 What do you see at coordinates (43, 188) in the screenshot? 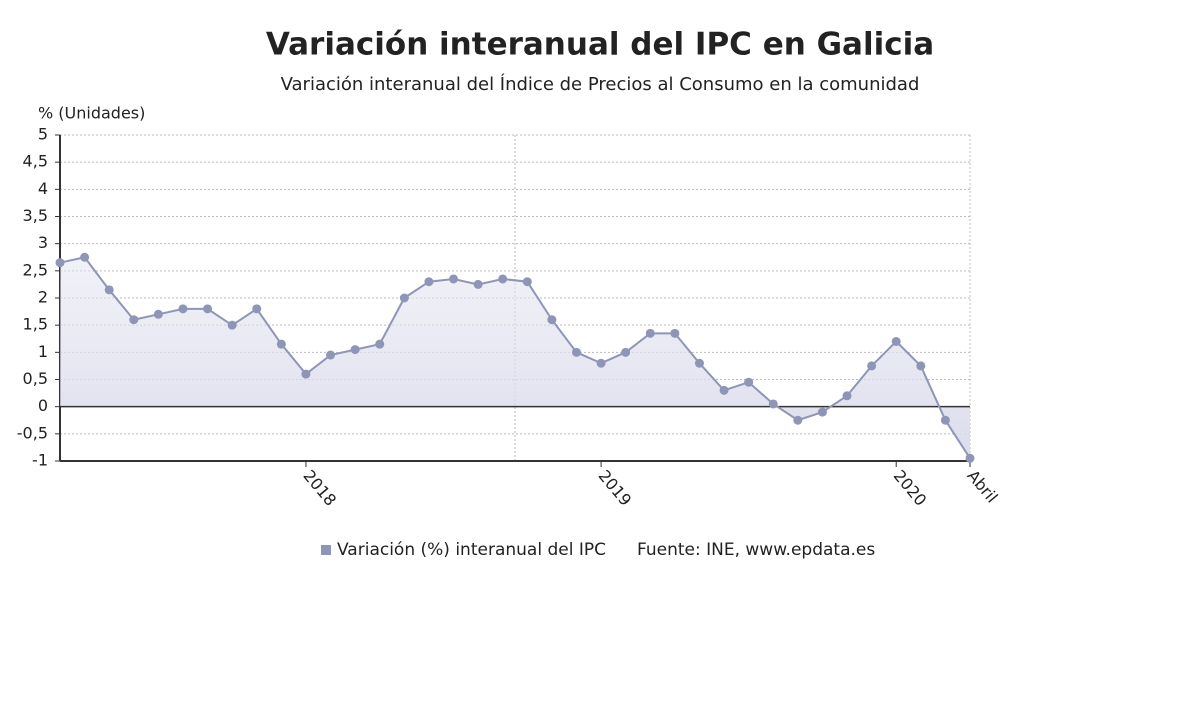
I see `y-tick-label: 4` at bounding box center [43, 188].